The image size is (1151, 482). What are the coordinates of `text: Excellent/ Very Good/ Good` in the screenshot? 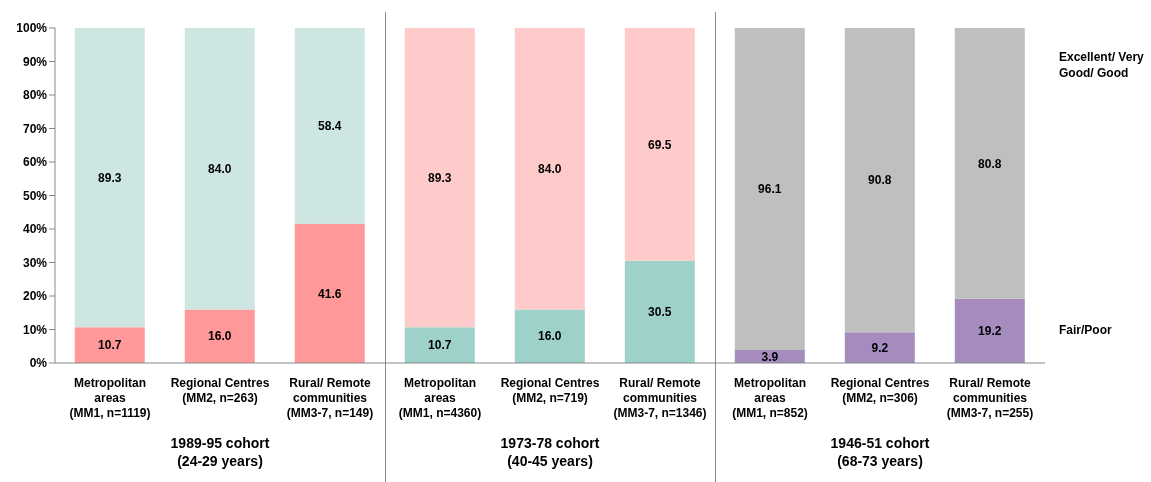 It's located at (1102, 65).